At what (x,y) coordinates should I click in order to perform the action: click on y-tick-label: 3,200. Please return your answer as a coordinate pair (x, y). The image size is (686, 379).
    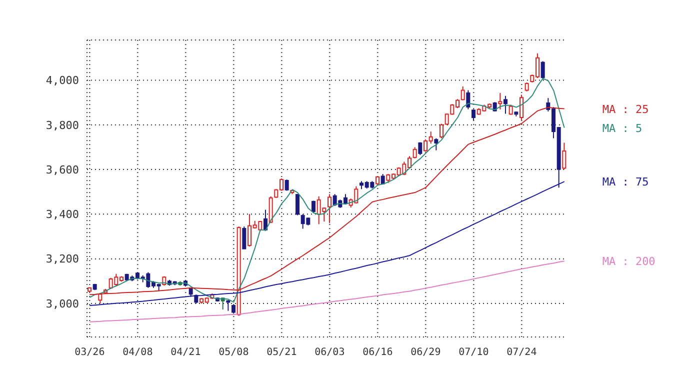
    Looking at the image, I should click on (62, 259).